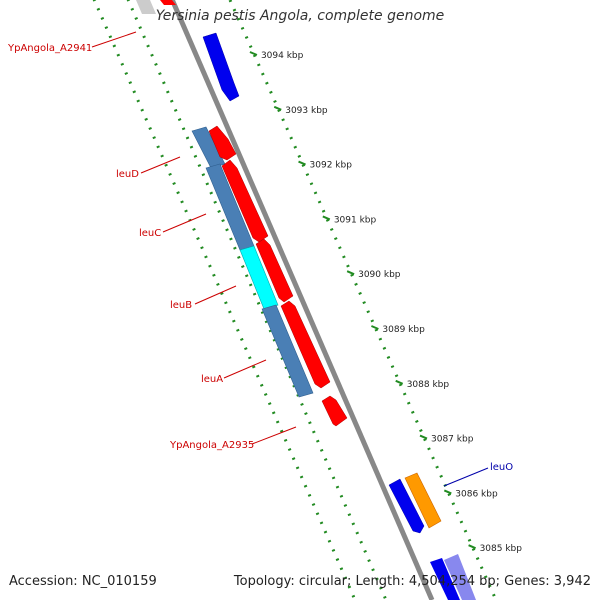  I want to click on leader-leuB, so click(215, 295).